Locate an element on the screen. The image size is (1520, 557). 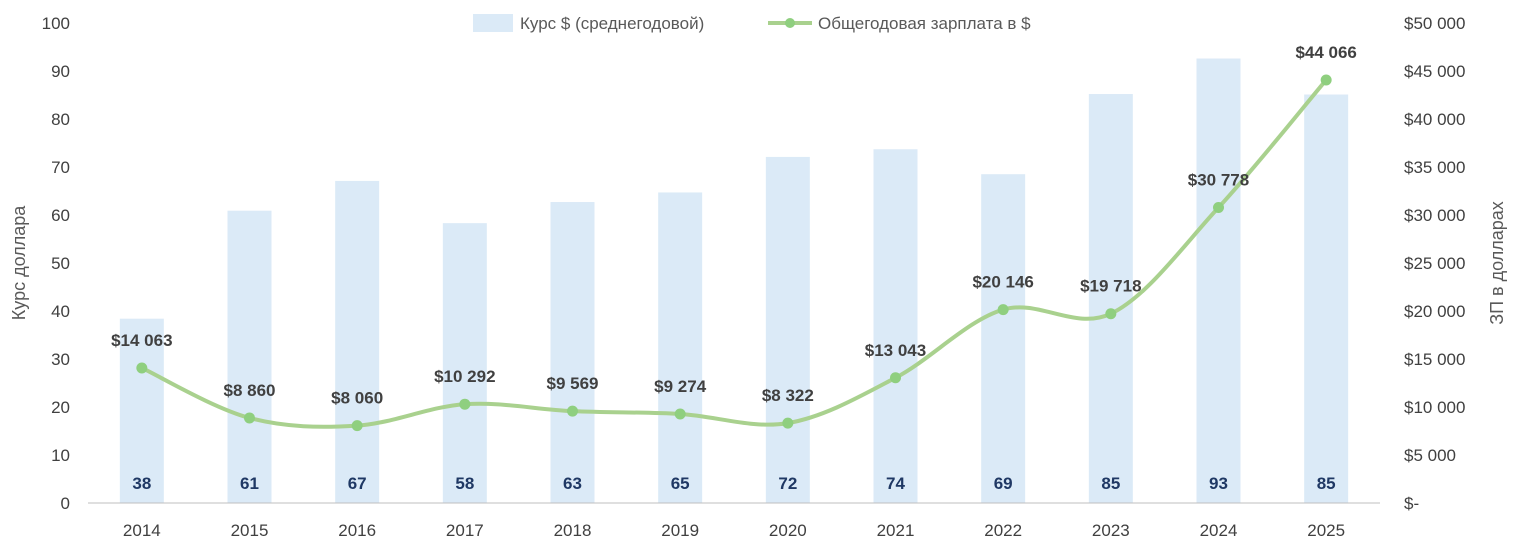
salary-point-2021 is located at coordinates (895, 378).